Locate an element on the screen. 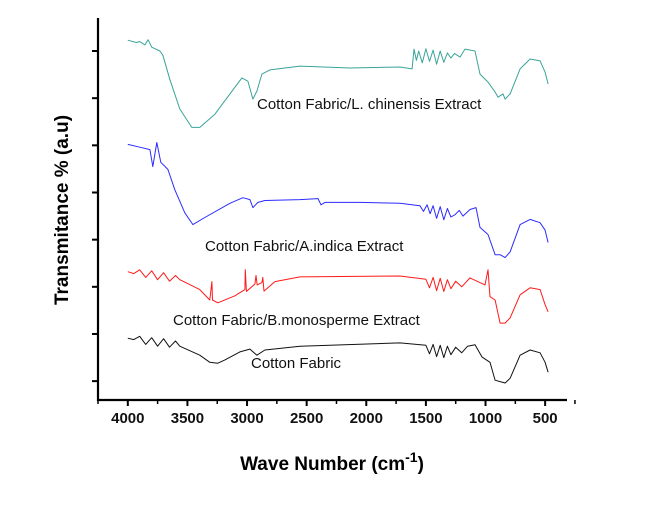  series-label-l-chinensis: Cotton Fabric/L. chinensis Extract is located at coordinates (369, 104).